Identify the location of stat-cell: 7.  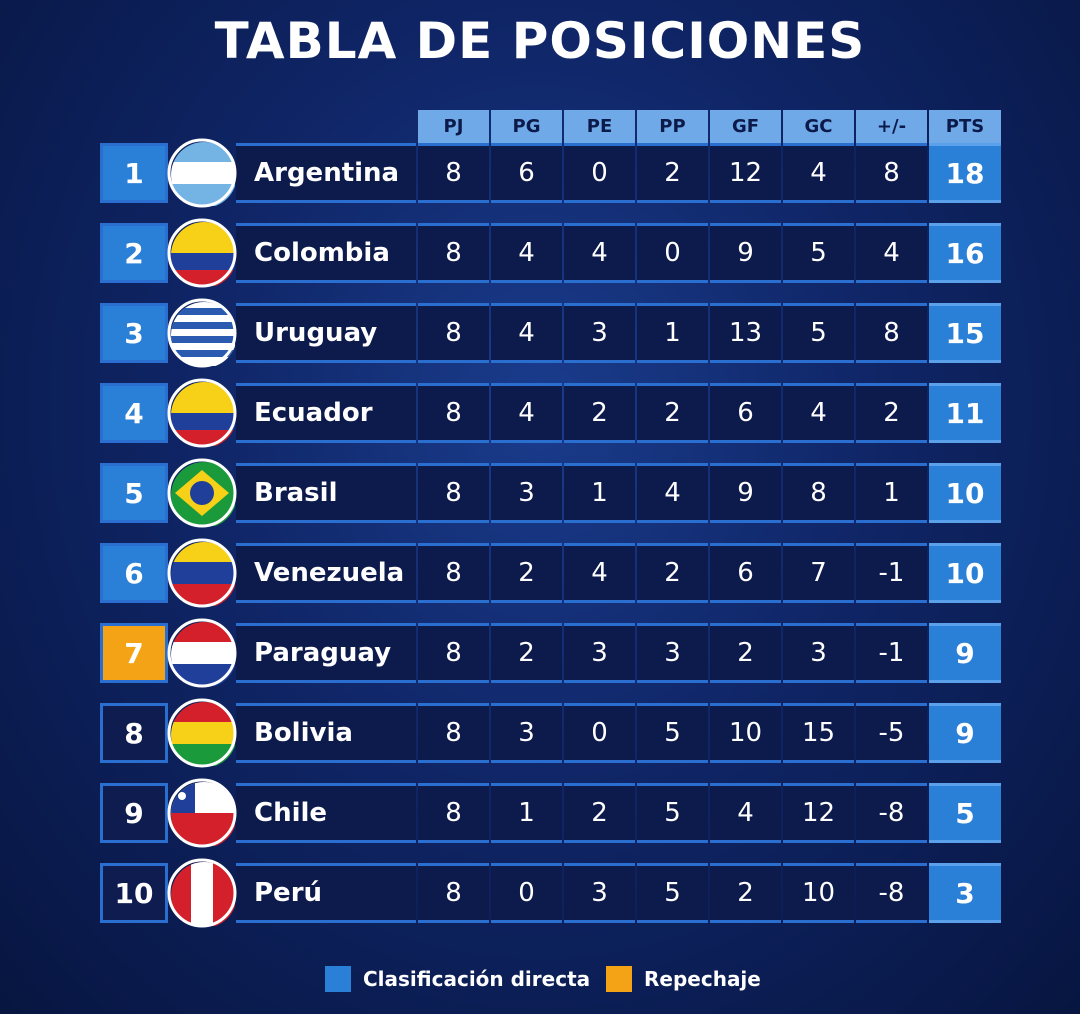
(818, 573).